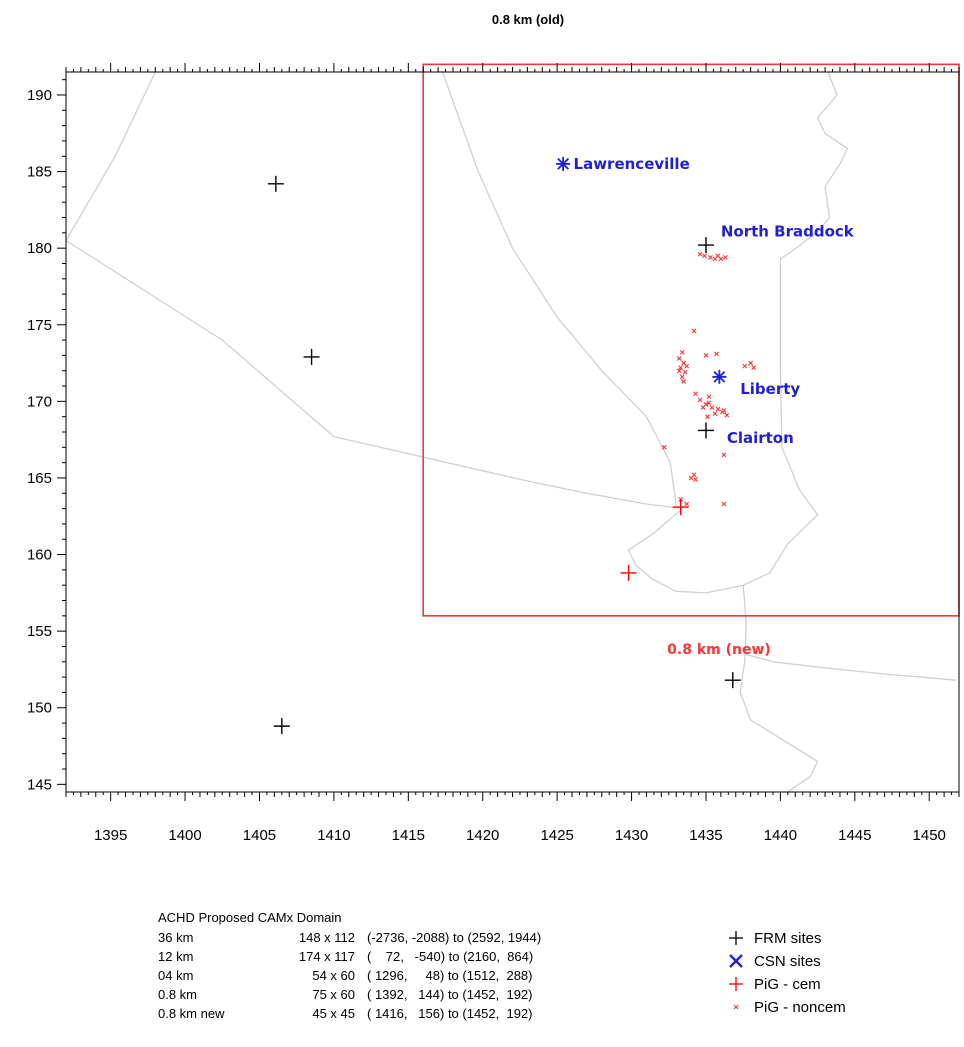 This screenshot has height=1047, width=964. I want to click on legend-item: FRM sites, so click(775, 938).